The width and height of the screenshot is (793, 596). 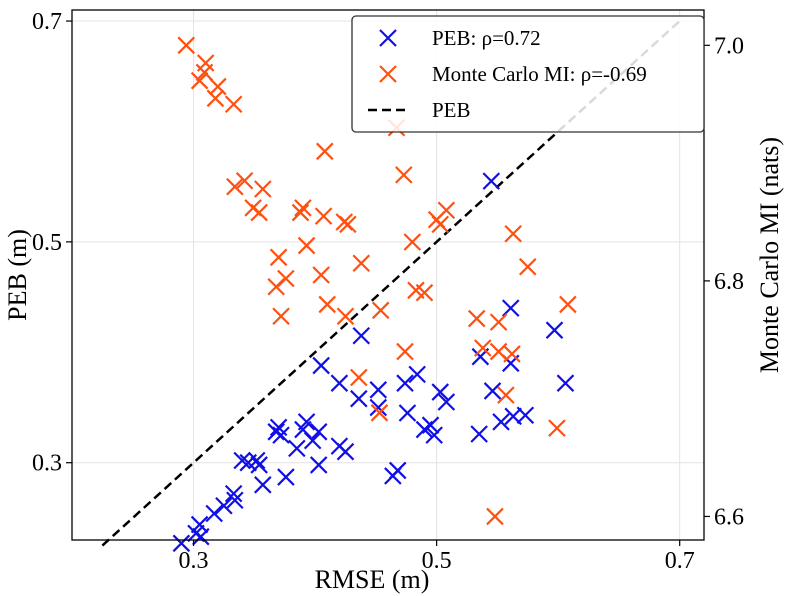 I want to click on legend-label-monte-carlo-mi: Monte Carlo MI: ρ=-0.69, so click(x=539, y=74).